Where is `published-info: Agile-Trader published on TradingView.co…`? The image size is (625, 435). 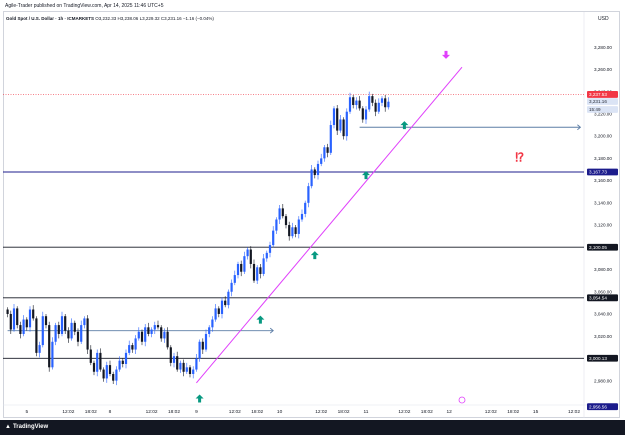 published-info: Agile-Trader published on TradingView.co… is located at coordinates (84, 6).